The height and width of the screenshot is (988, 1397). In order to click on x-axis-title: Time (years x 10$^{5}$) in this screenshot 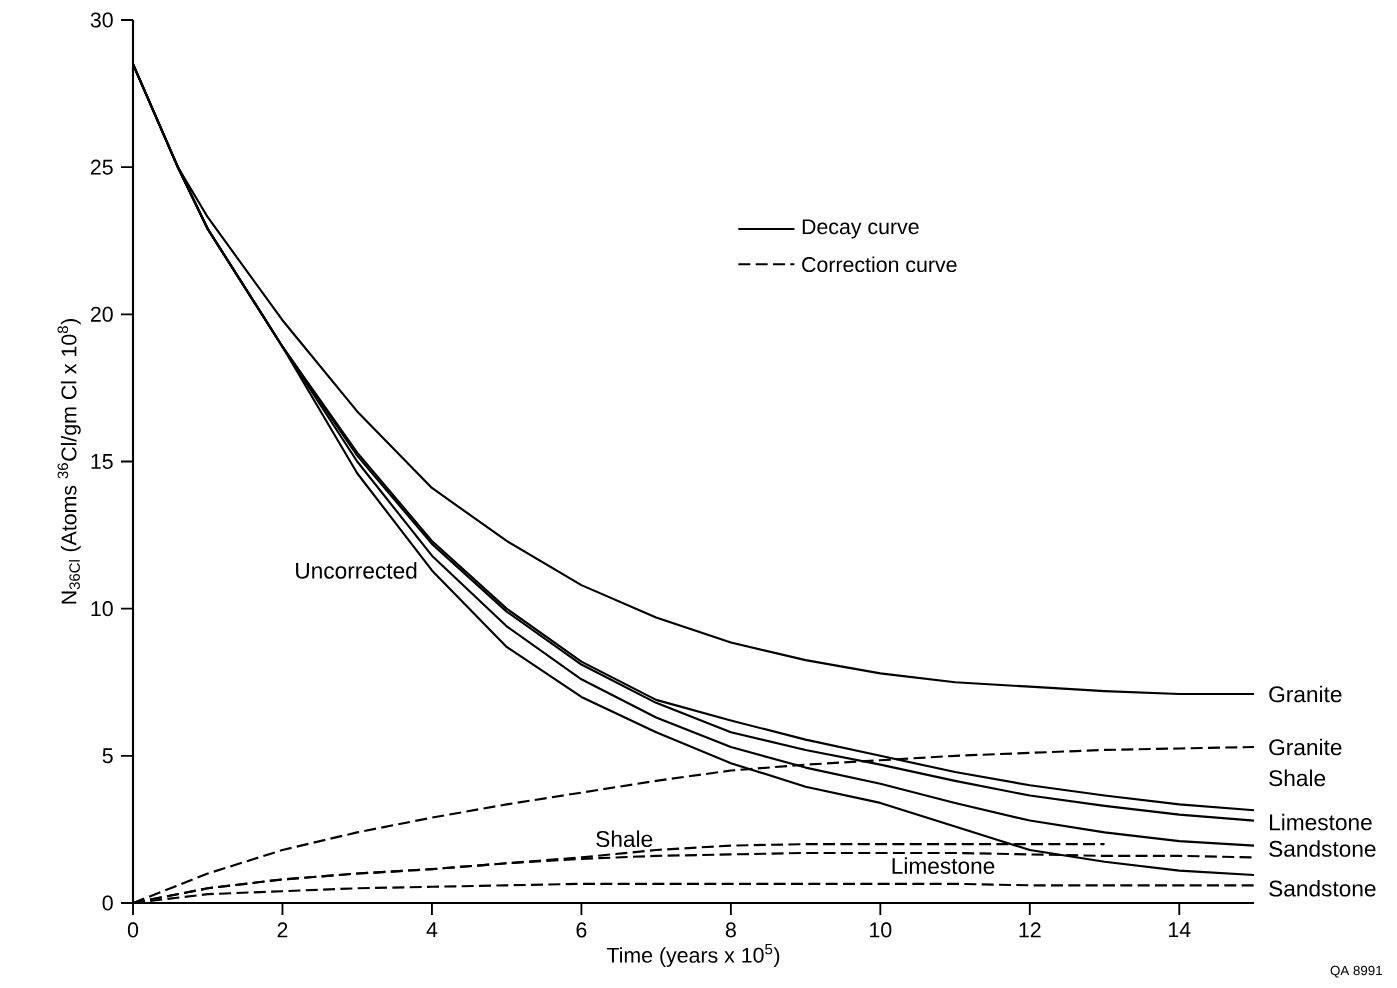, I will do `click(693, 955)`.